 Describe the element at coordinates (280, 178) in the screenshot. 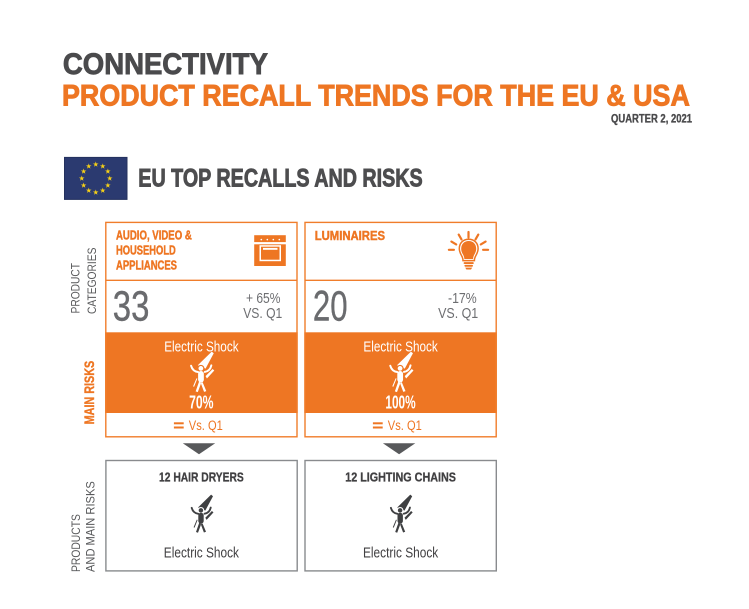

I see `svg-text: EU TOP RECALLS AND RISKS` at that location.